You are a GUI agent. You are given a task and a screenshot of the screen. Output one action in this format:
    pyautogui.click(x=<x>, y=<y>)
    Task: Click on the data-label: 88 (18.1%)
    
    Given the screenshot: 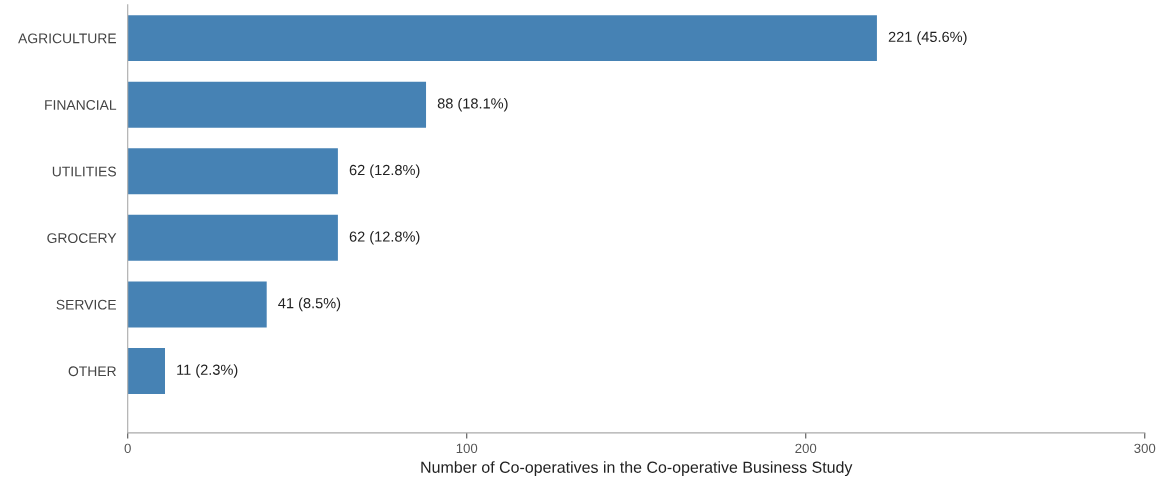 What is the action you would take?
    pyautogui.click(x=472, y=104)
    